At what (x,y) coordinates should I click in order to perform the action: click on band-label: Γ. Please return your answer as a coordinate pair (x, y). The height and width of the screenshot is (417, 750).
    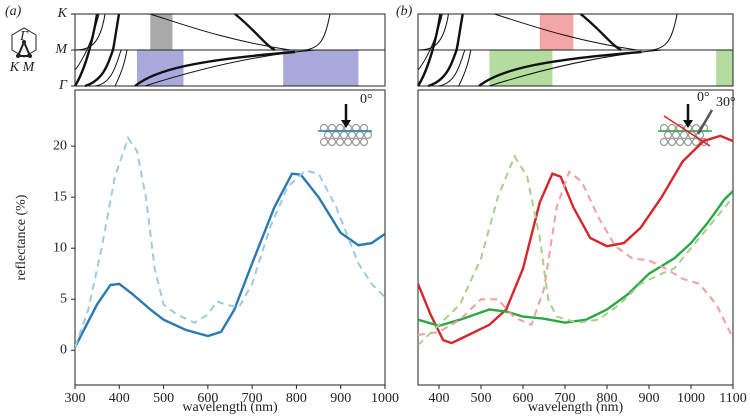
    Looking at the image, I should click on (63, 85).